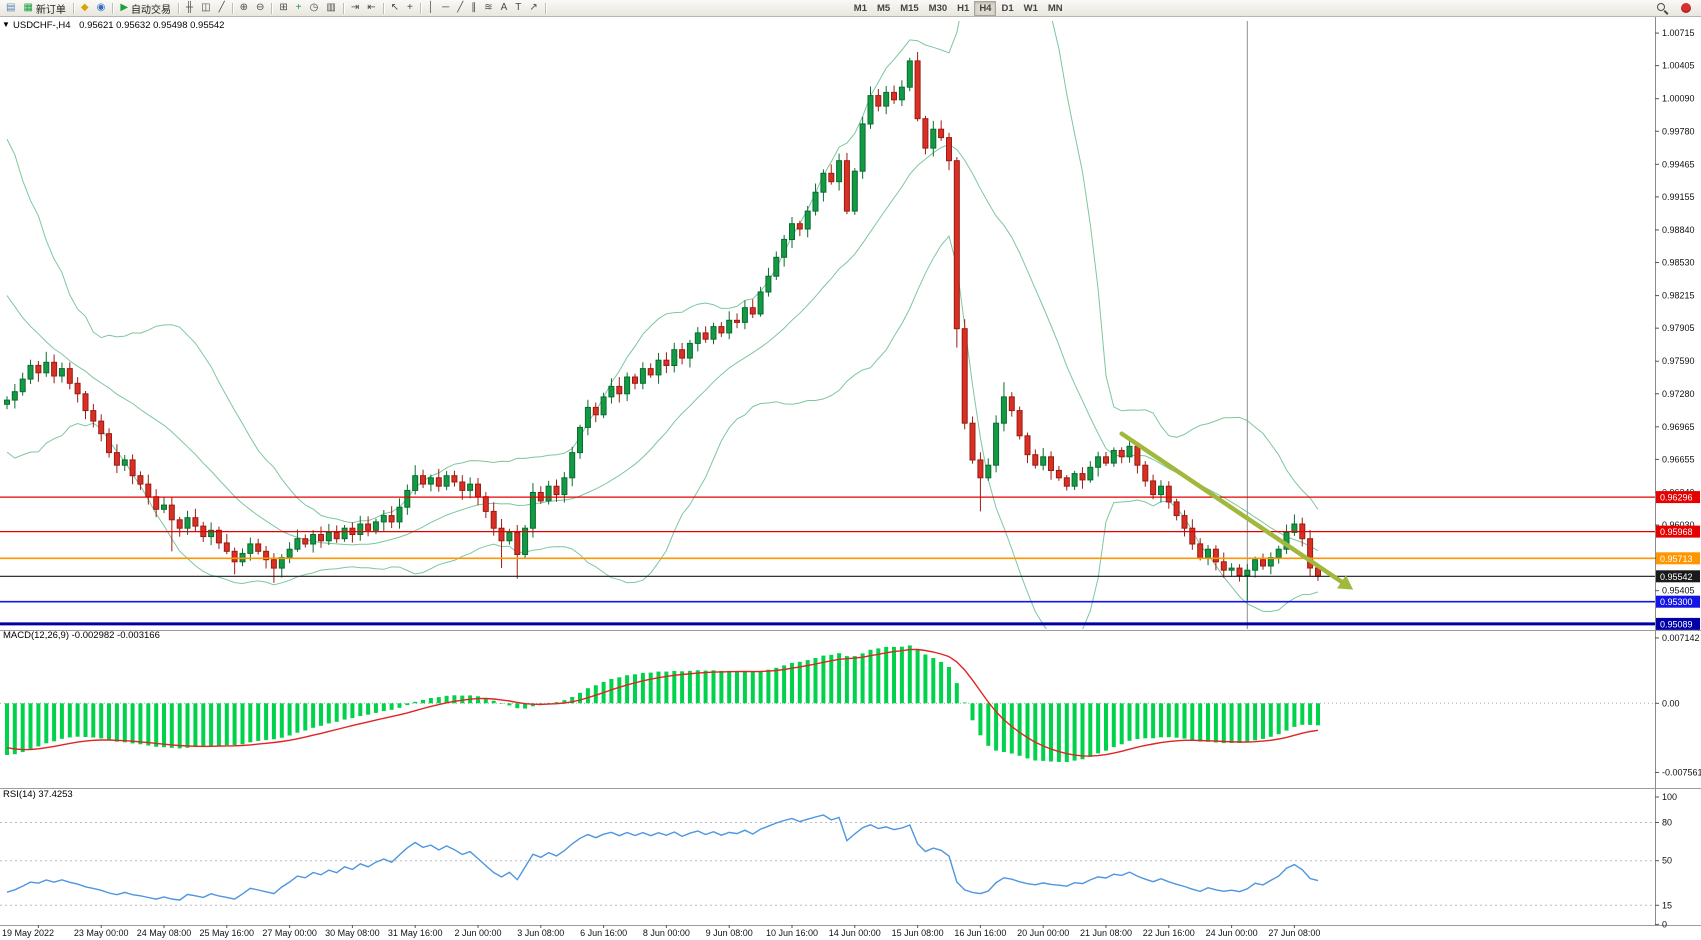 The height and width of the screenshot is (940, 1701). What do you see at coordinates (938, 8) in the screenshot?
I see `timeframe-m30: M30` at bounding box center [938, 8].